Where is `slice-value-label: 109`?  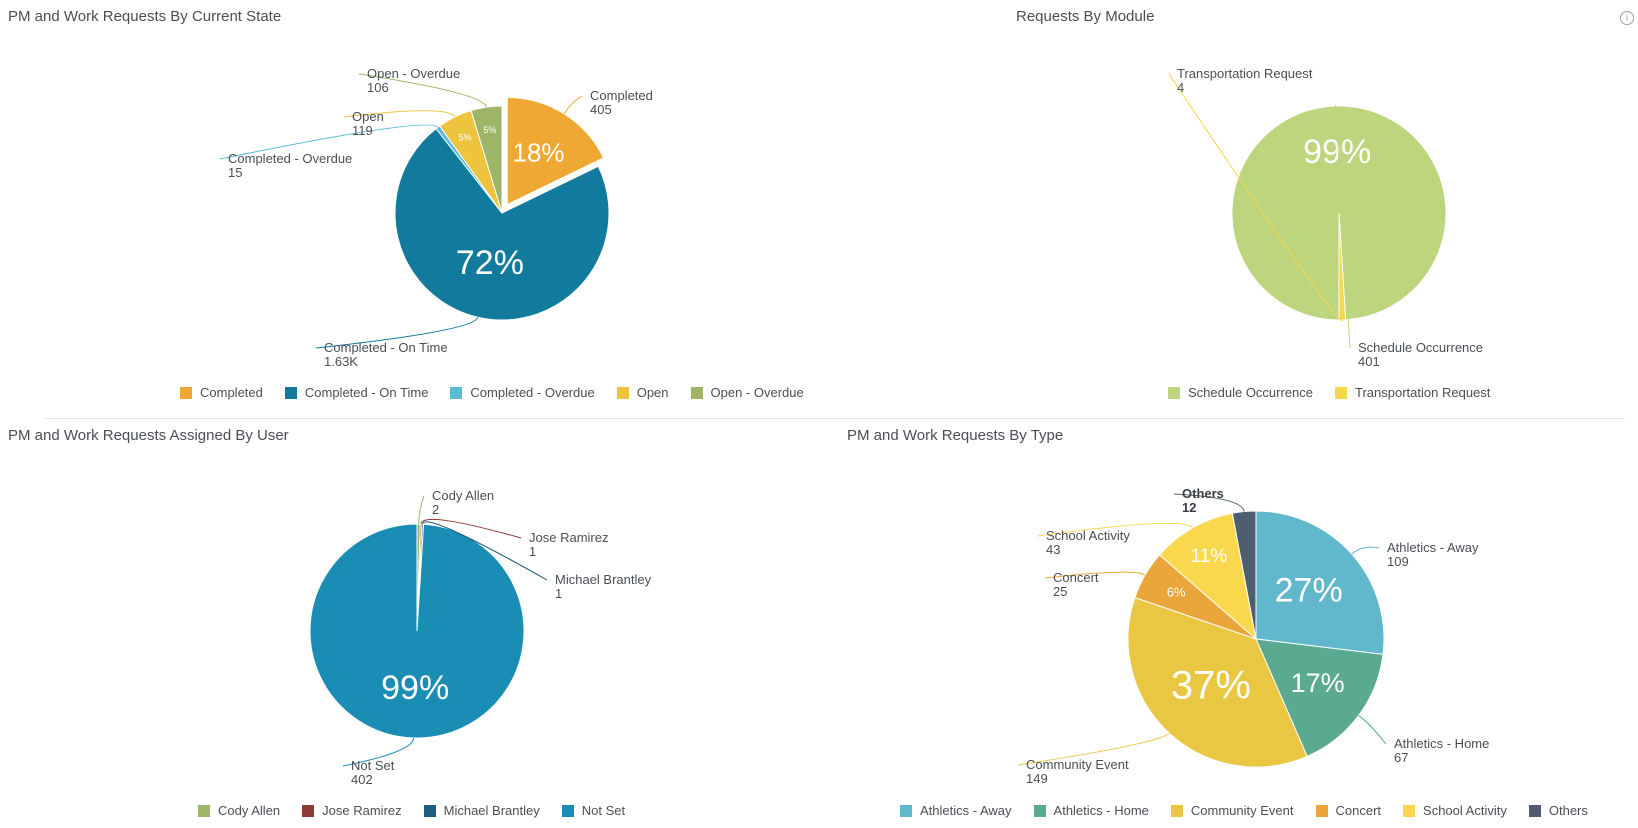
slice-value-label: 109 is located at coordinates (1398, 561).